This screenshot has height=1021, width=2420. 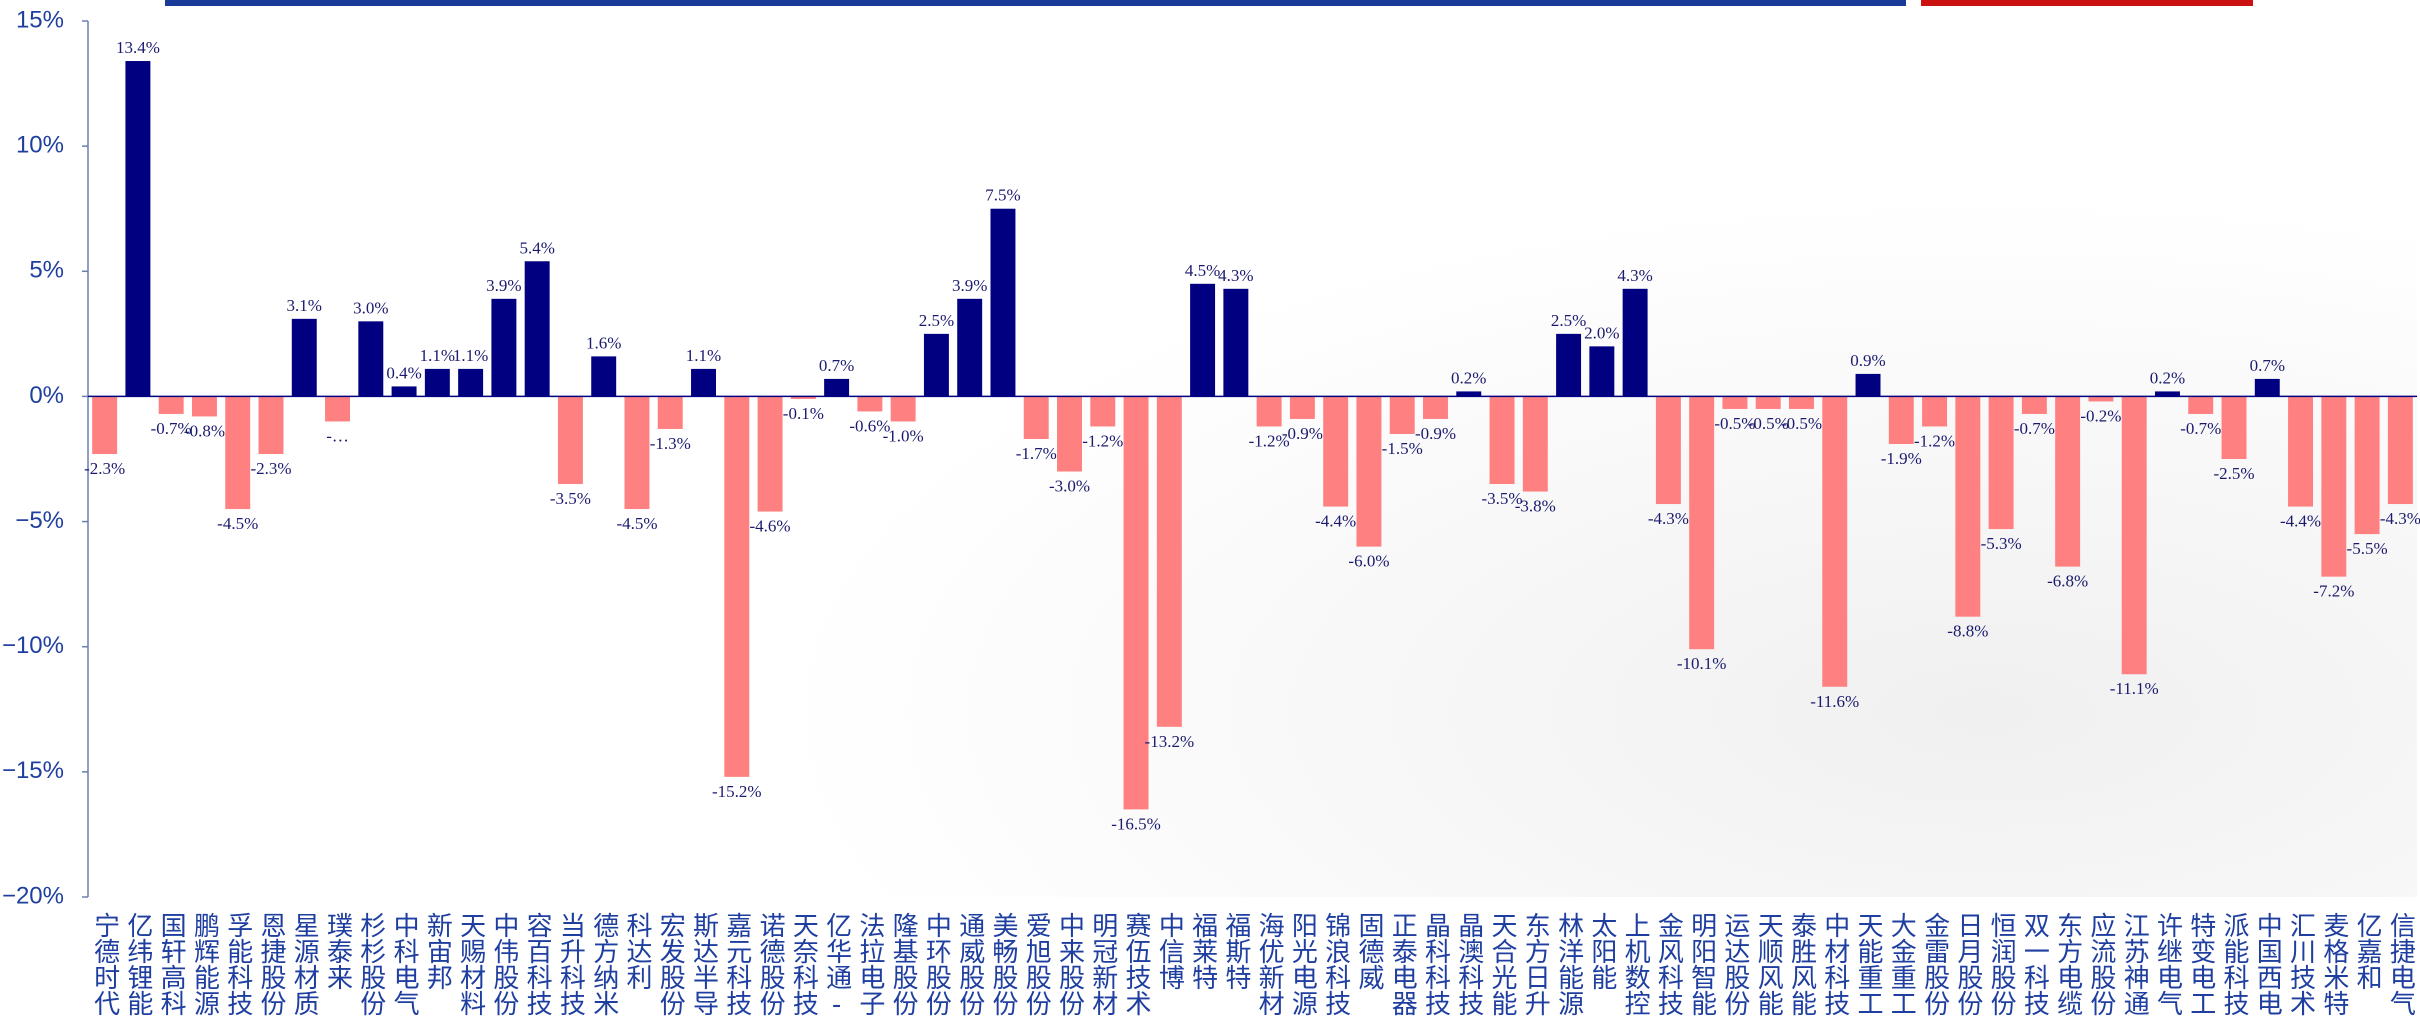 I want to click on x-tick-label: 应流股份, so click(x=2101, y=964).